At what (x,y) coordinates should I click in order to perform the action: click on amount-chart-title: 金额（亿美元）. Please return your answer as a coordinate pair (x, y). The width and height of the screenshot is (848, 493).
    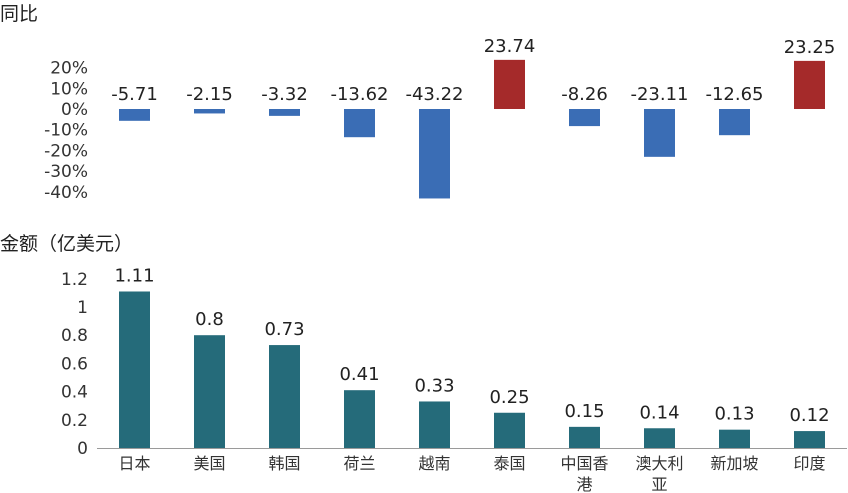
    Looking at the image, I should click on (66, 244).